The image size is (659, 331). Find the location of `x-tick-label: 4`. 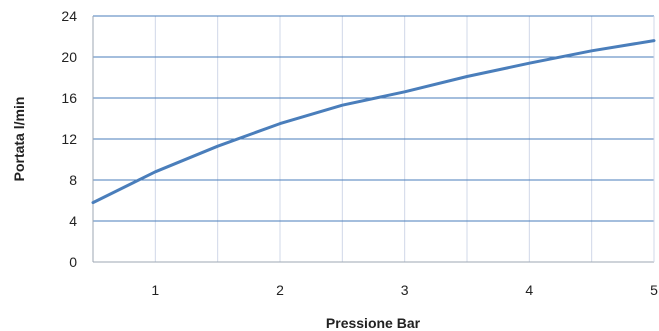

x-tick-label: 4 is located at coordinates (529, 290).